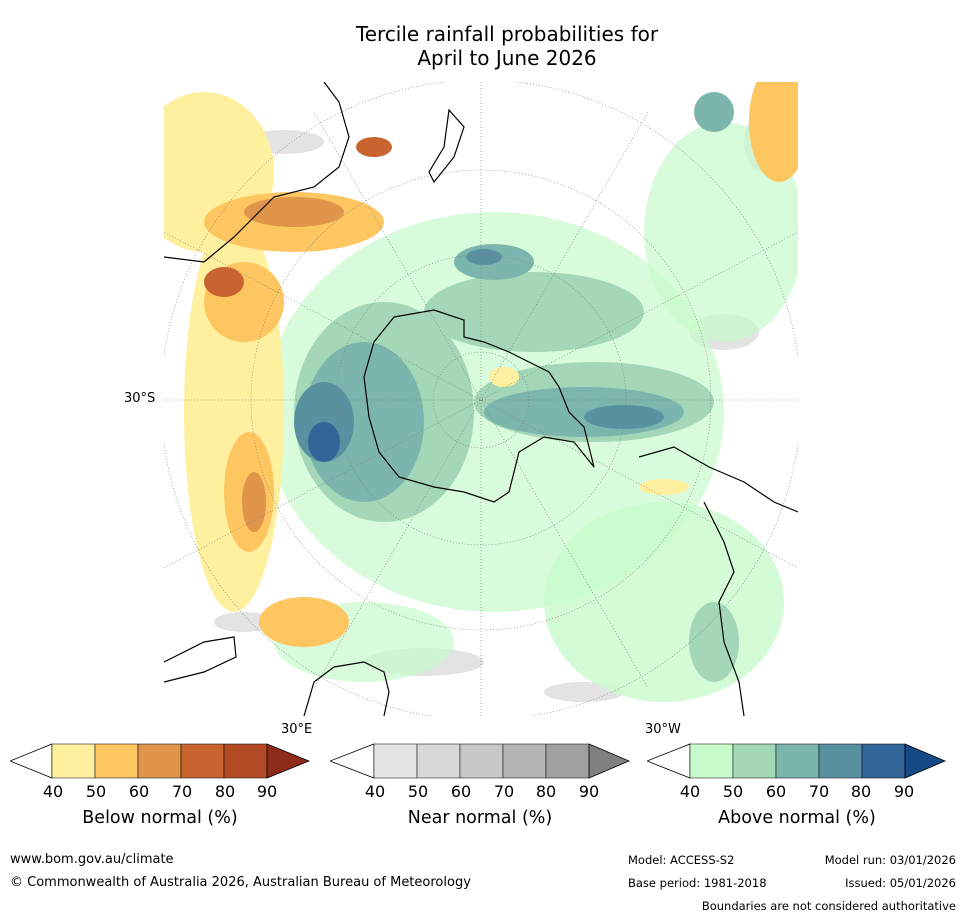  Describe the element at coordinates (140, 398) in the screenshot. I see `latitude-label: 30°S` at that location.